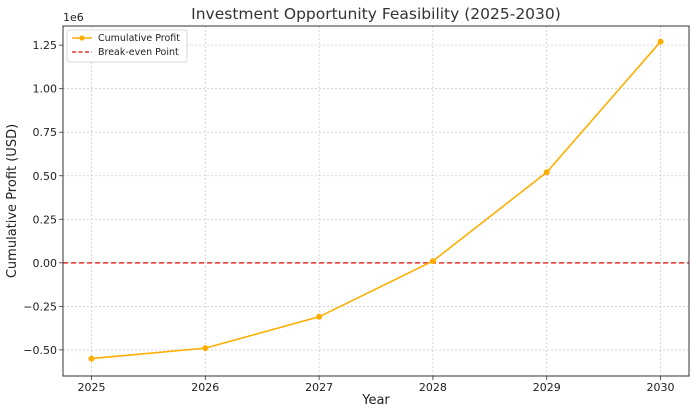  Describe the element at coordinates (138, 52) in the screenshot. I see `legend-label-break-even-point: Break-even Point` at that location.